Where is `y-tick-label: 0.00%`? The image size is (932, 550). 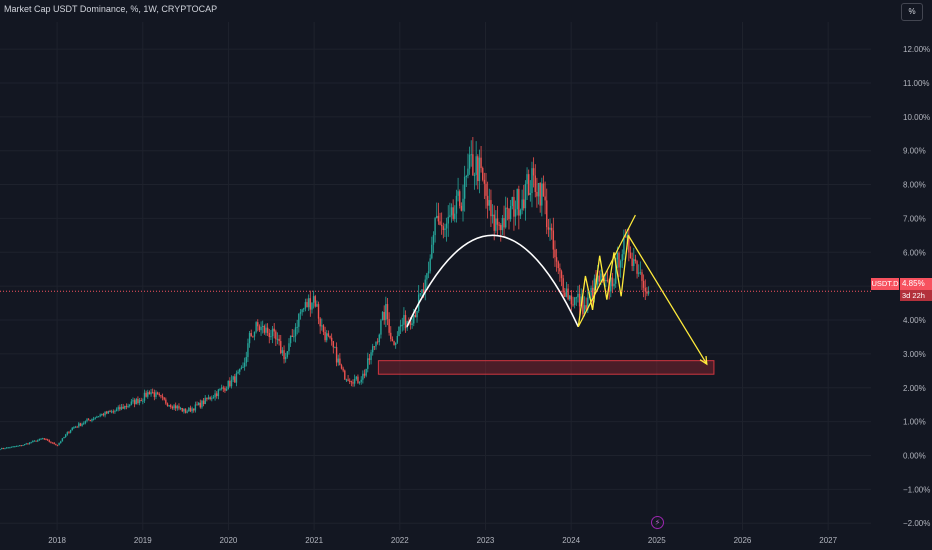
y-tick-label: 0.00% is located at coordinates (914, 455).